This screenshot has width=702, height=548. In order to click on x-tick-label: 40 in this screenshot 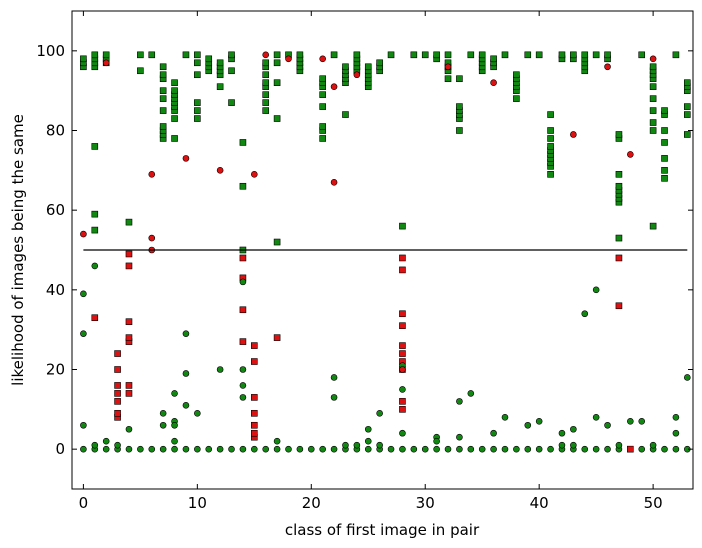, I will do `click(539, 503)`.